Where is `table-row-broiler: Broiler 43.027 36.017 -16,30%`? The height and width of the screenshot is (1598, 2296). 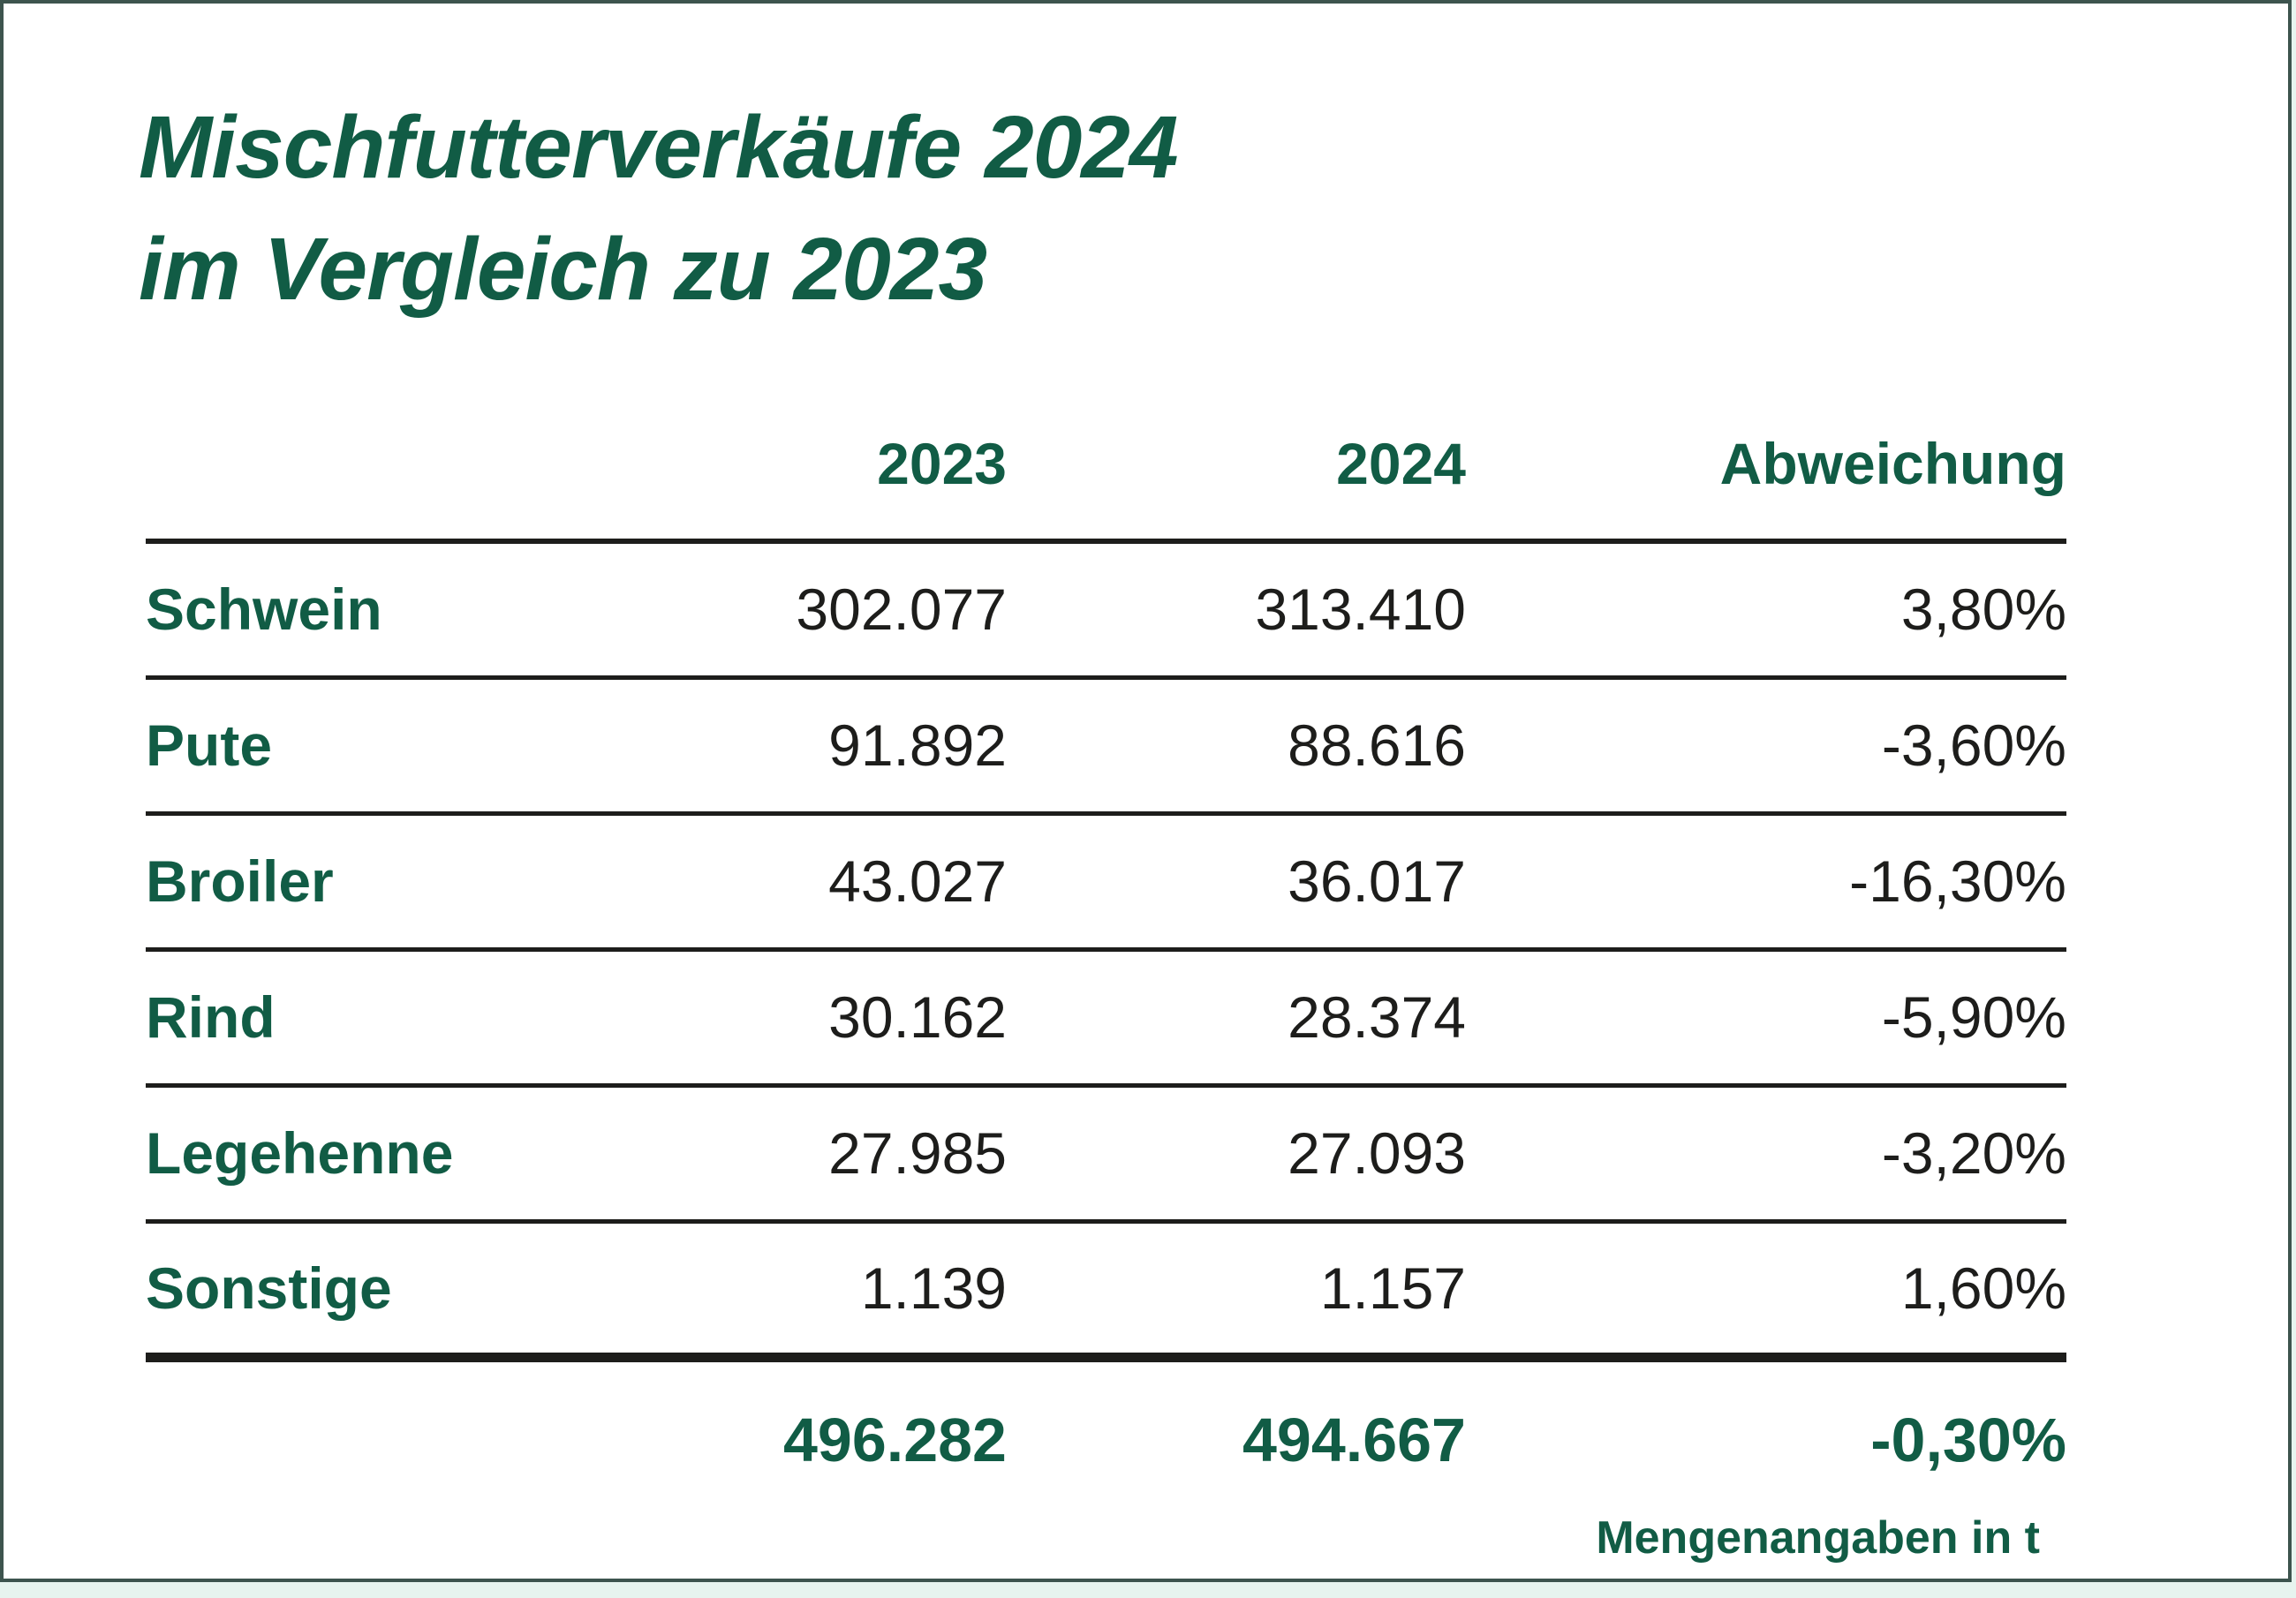 table-row-broiler: Broiler 43.027 36.017 -16,30% is located at coordinates (1106, 882).